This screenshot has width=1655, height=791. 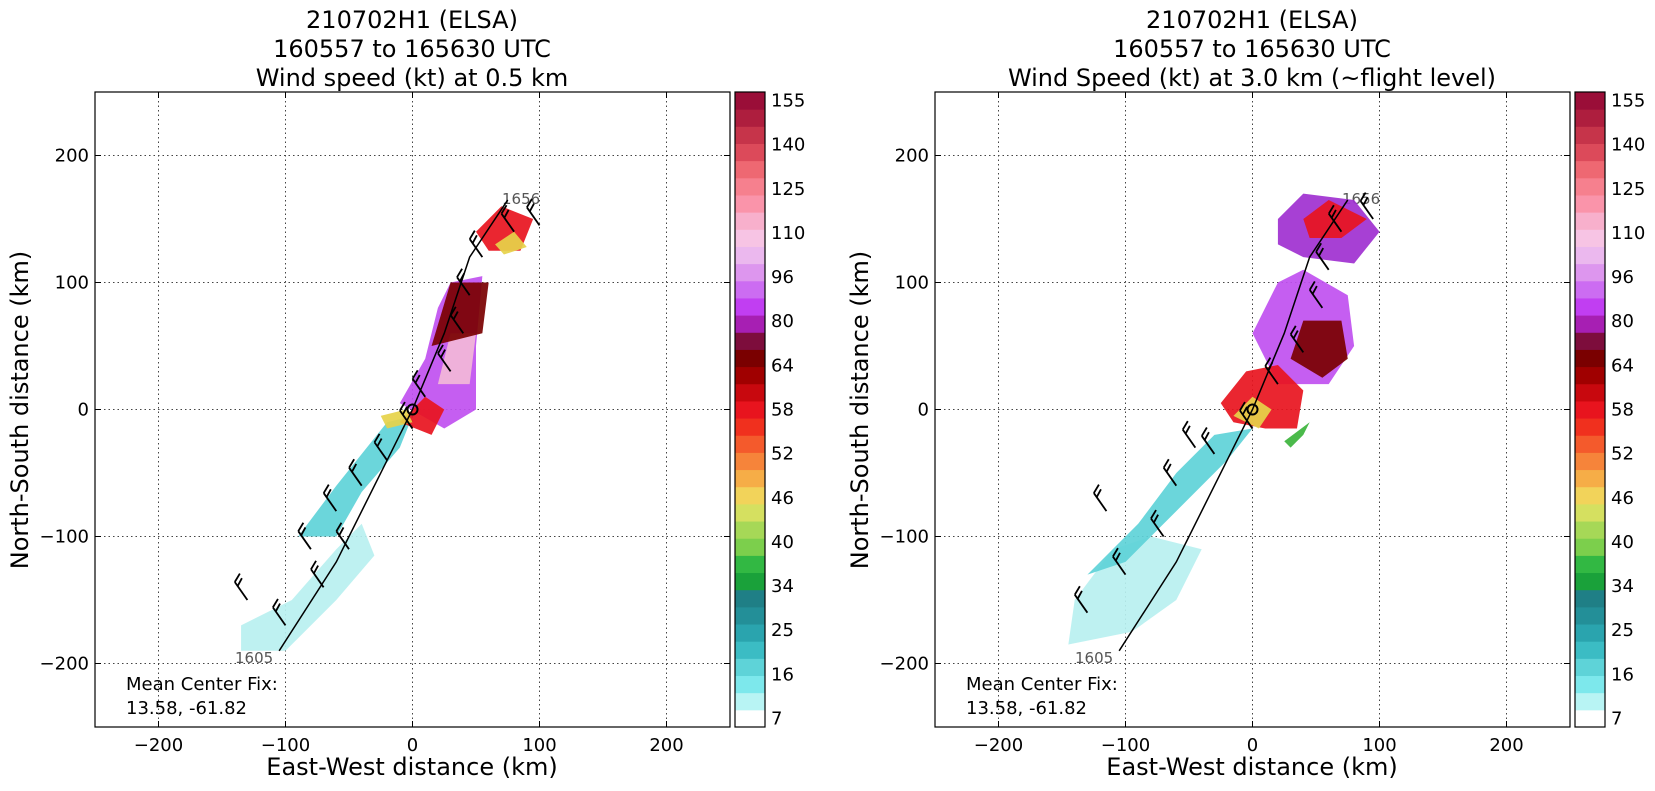 I want to click on y-tick-label: 200, so click(x=912, y=156).